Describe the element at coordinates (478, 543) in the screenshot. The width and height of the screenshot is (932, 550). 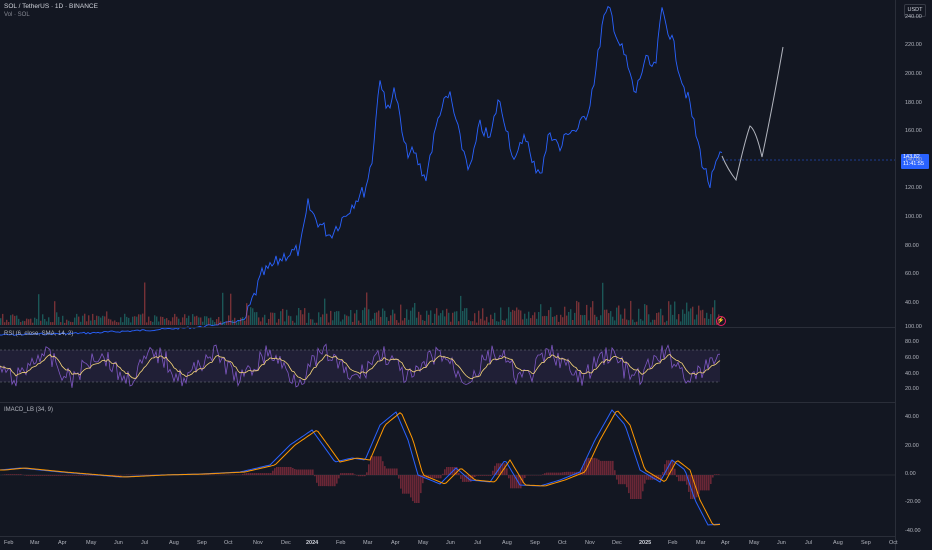
I see `time-axis-label: Jul` at that location.